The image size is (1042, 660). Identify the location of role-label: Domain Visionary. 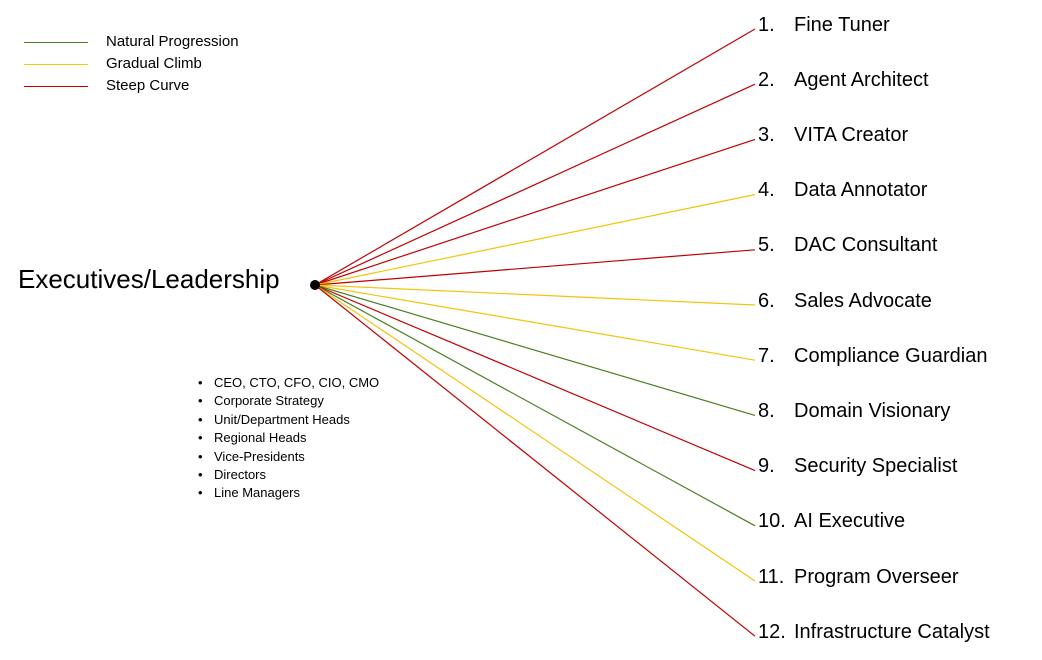
(872, 411).